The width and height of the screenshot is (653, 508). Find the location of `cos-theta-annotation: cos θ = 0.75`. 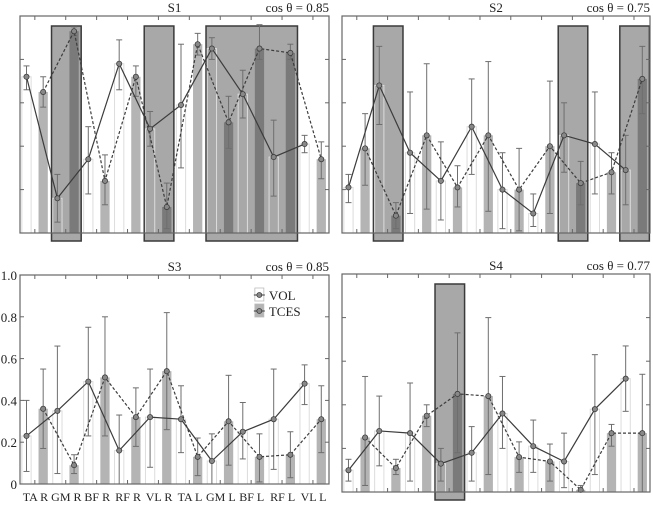

cos-theta-annotation: cos θ = 0.75 is located at coordinates (618, 7).